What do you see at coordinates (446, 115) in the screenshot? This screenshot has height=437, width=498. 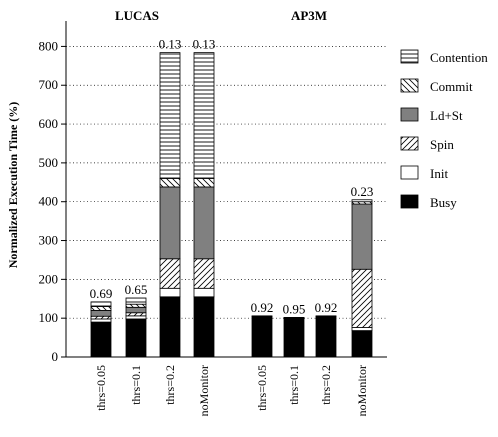 I see `legend-label: Ld+St` at bounding box center [446, 115].